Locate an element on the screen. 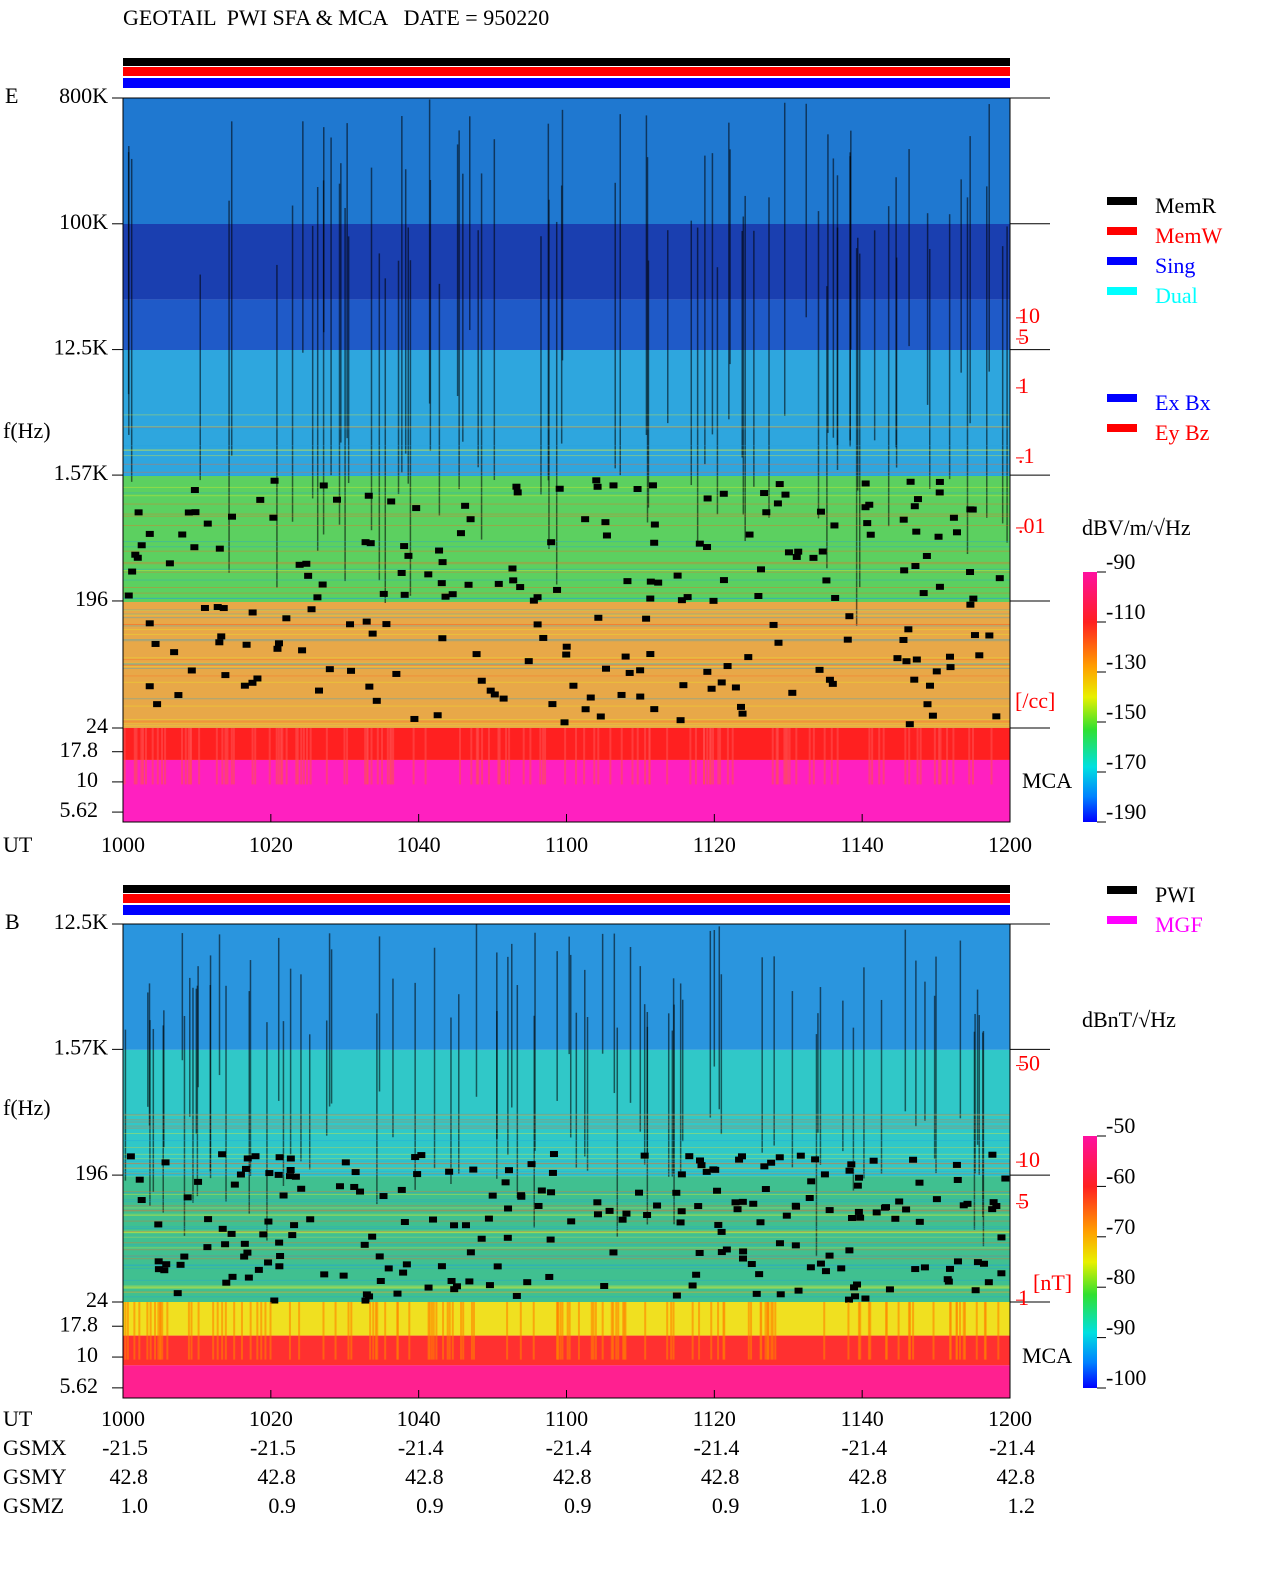 The height and width of the screenshot is (1593, 1280). legend-label: Sing is located at coordinates (1175, 265).